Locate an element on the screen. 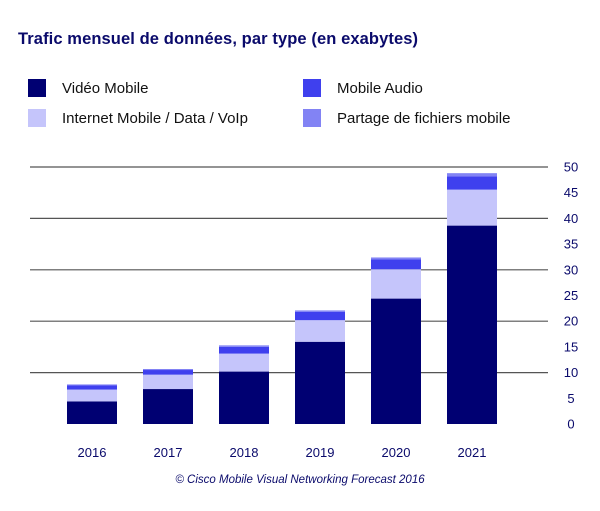 The height and width of the screenshot is (511, 600). legend-label-partage-fichiers: Partage de fichiers mobile is located at coordinates (424, 118).